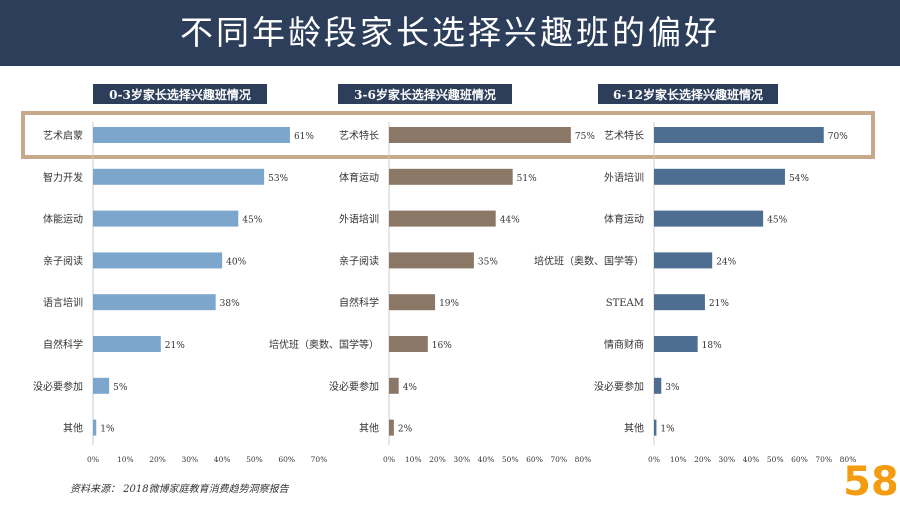  I want to click on value-label: 35%, so click(488, 262).